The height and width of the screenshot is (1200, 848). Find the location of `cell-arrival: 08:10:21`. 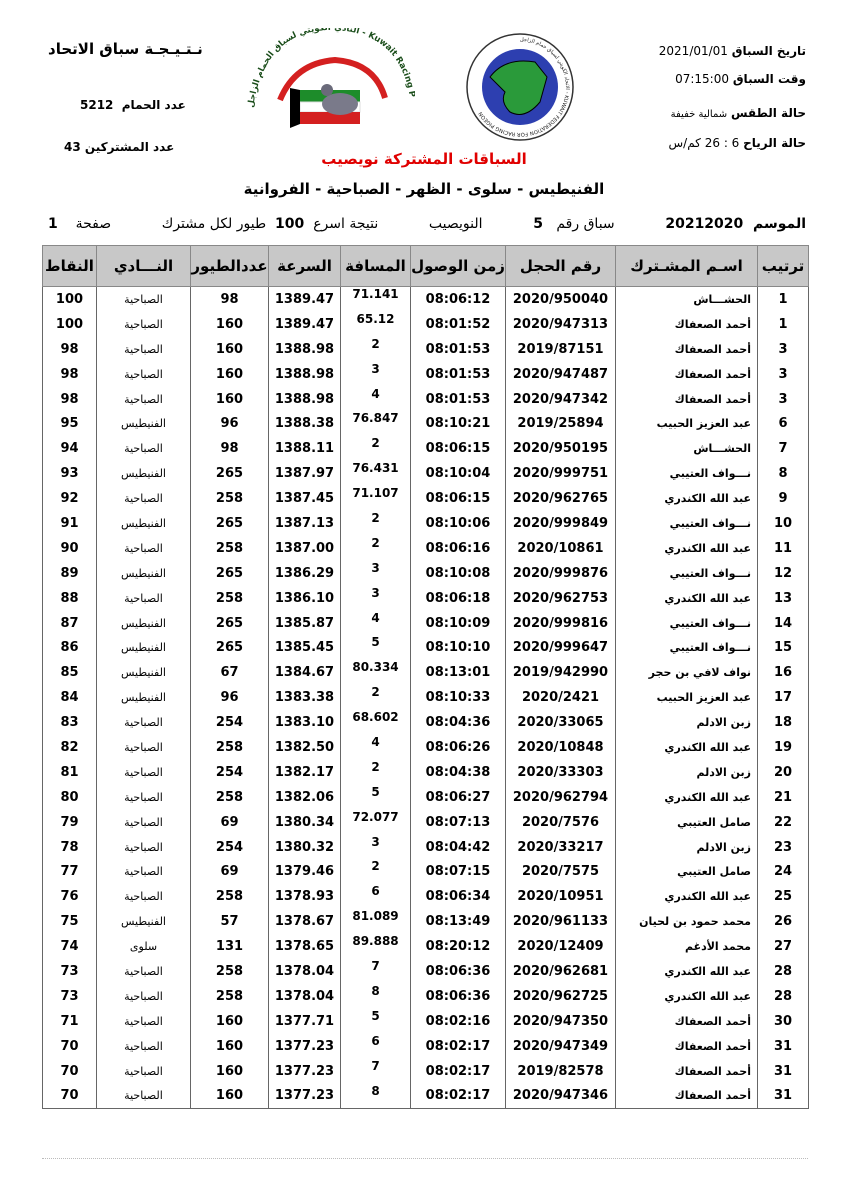

cell-arrival: 08:10:21 is located at coordinates (458, 424).